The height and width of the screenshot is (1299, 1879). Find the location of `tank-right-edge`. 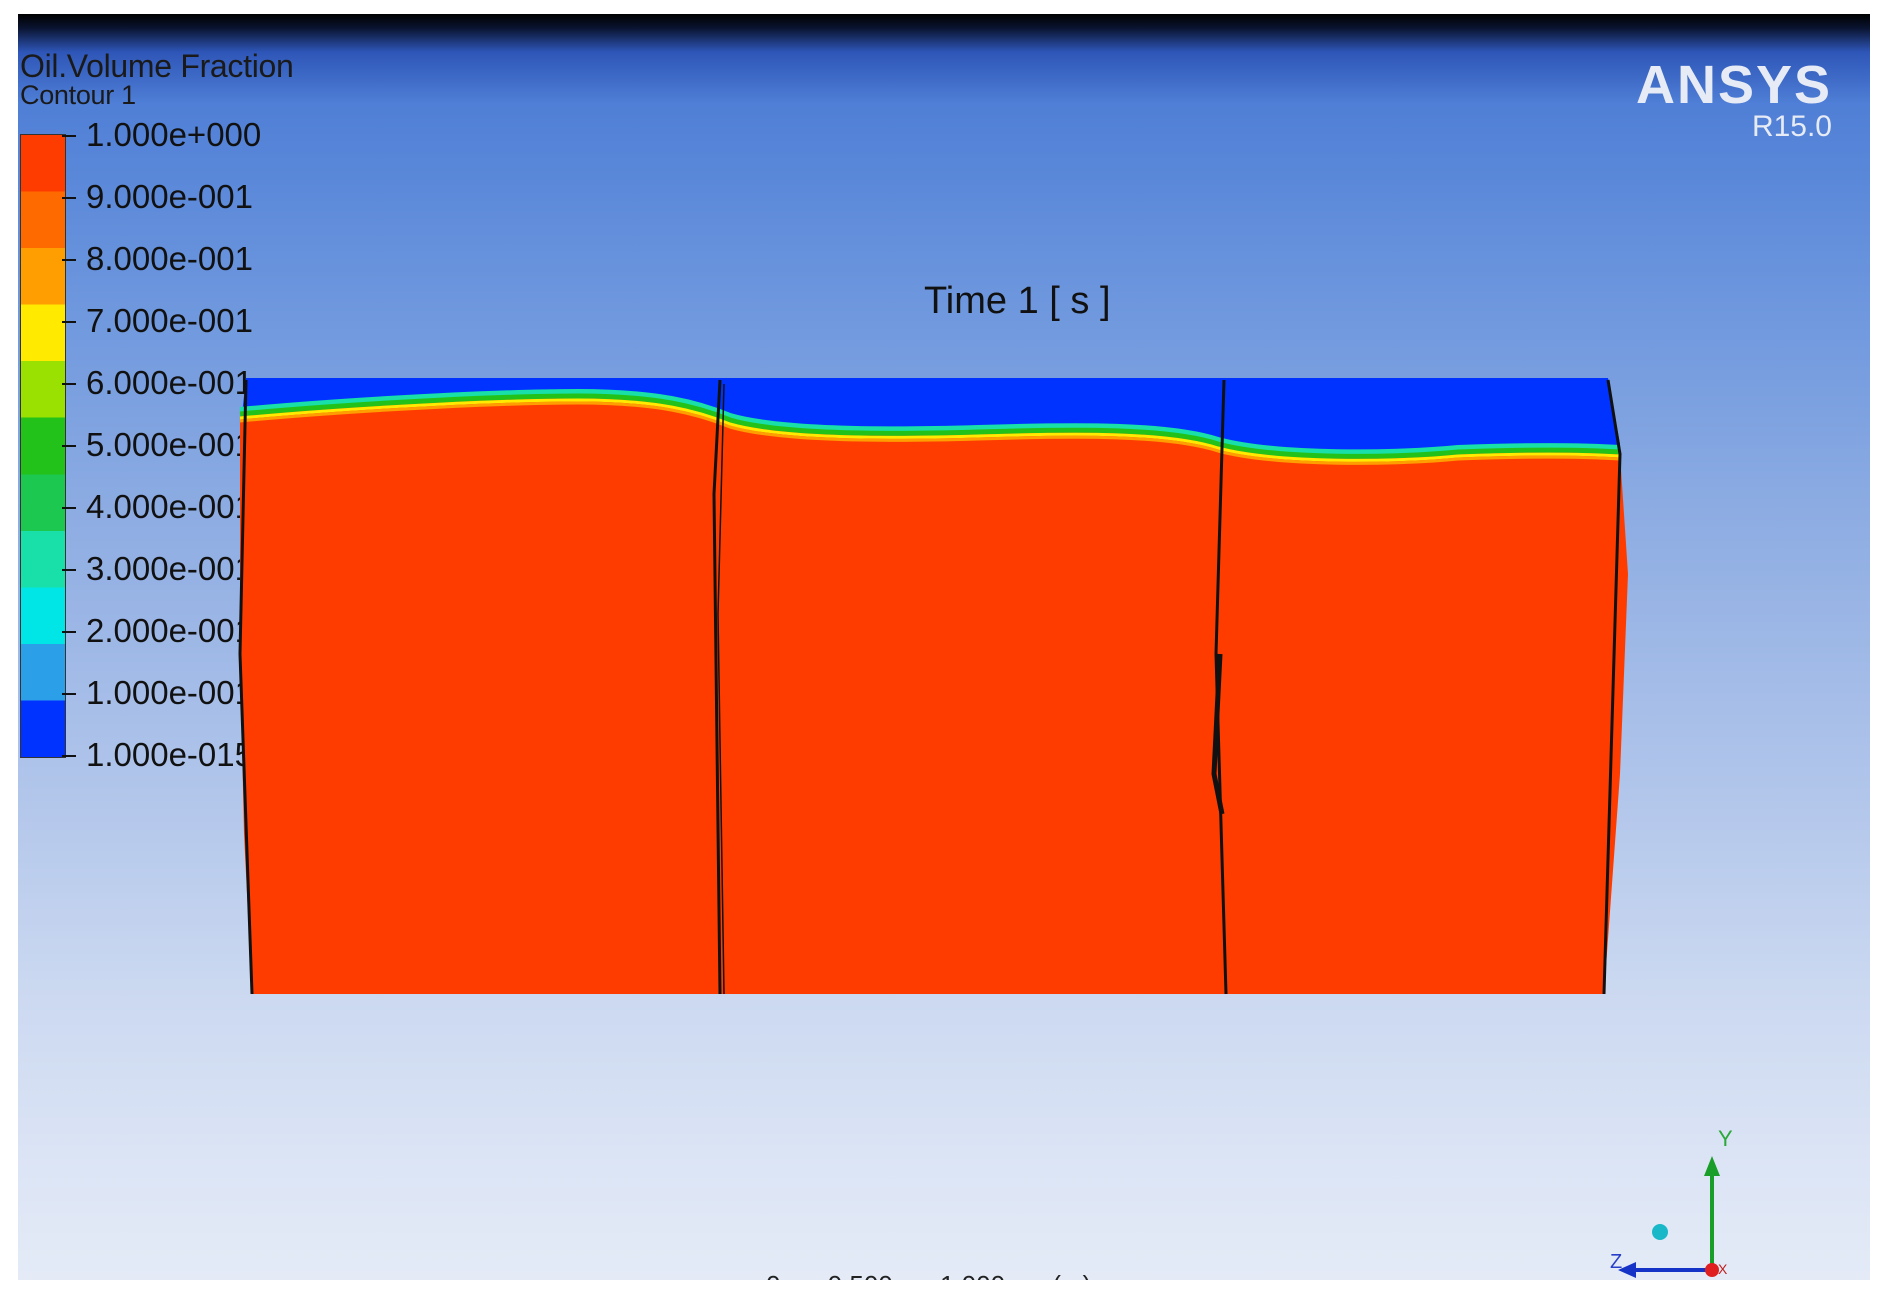

tank-right-edge is located at coordinates (1612, 687).